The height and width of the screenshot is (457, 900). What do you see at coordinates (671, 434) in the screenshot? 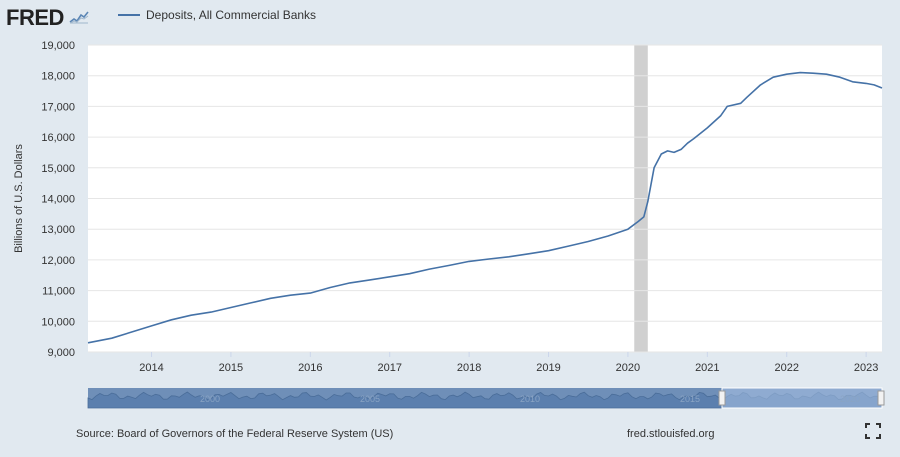
I see `site-link: fred.stlouisfed.org` at bounding box center [671, 434].